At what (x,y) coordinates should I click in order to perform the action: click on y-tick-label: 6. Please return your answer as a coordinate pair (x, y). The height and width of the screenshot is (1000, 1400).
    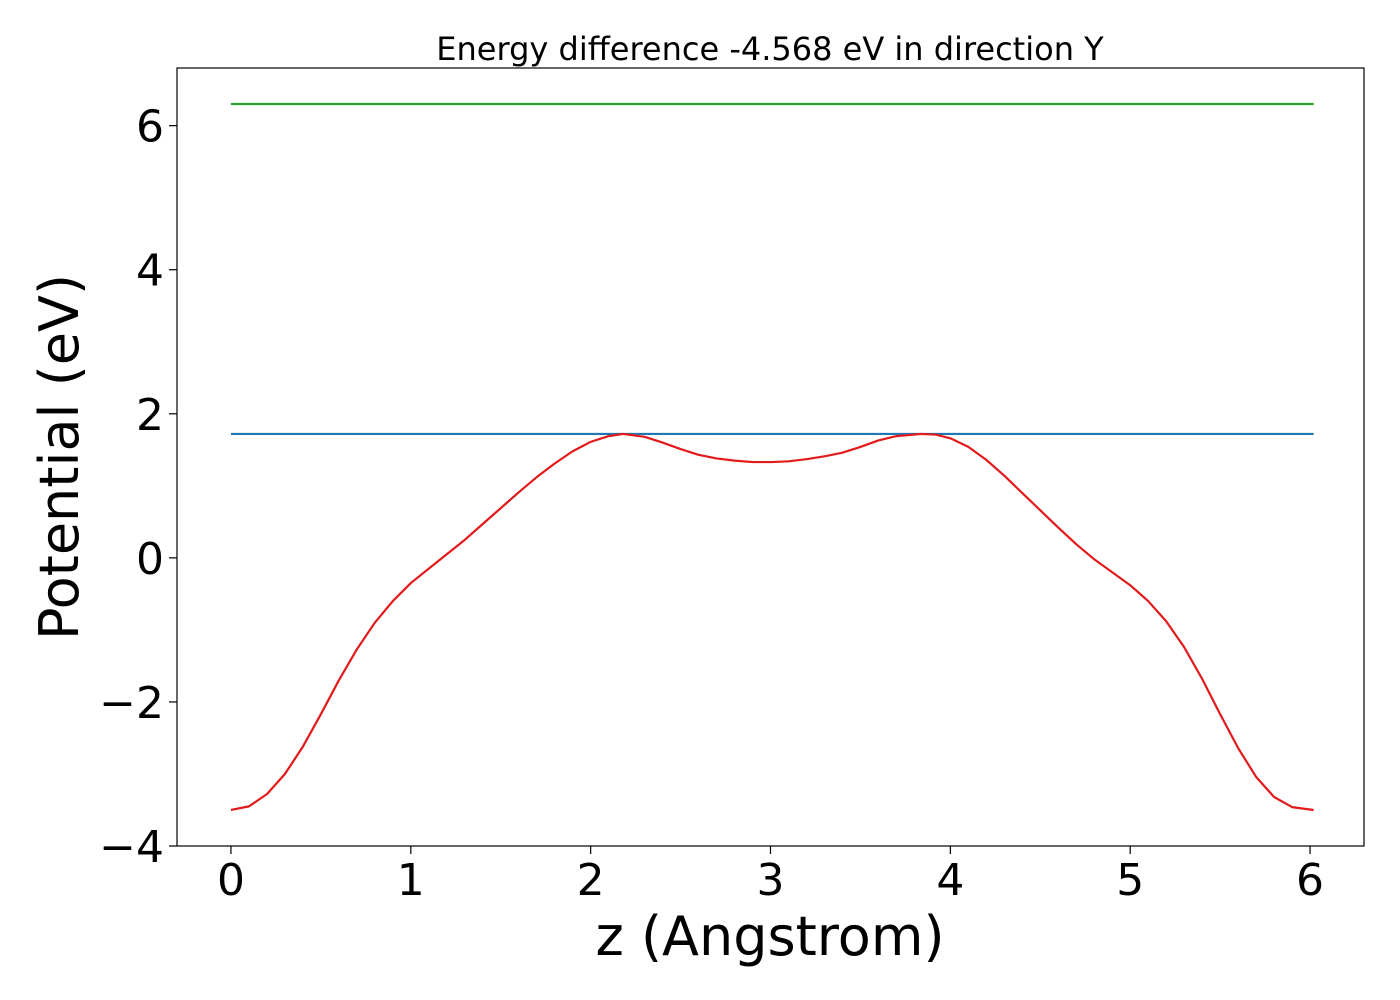
    Looking at the image, I should click on (150, 127).